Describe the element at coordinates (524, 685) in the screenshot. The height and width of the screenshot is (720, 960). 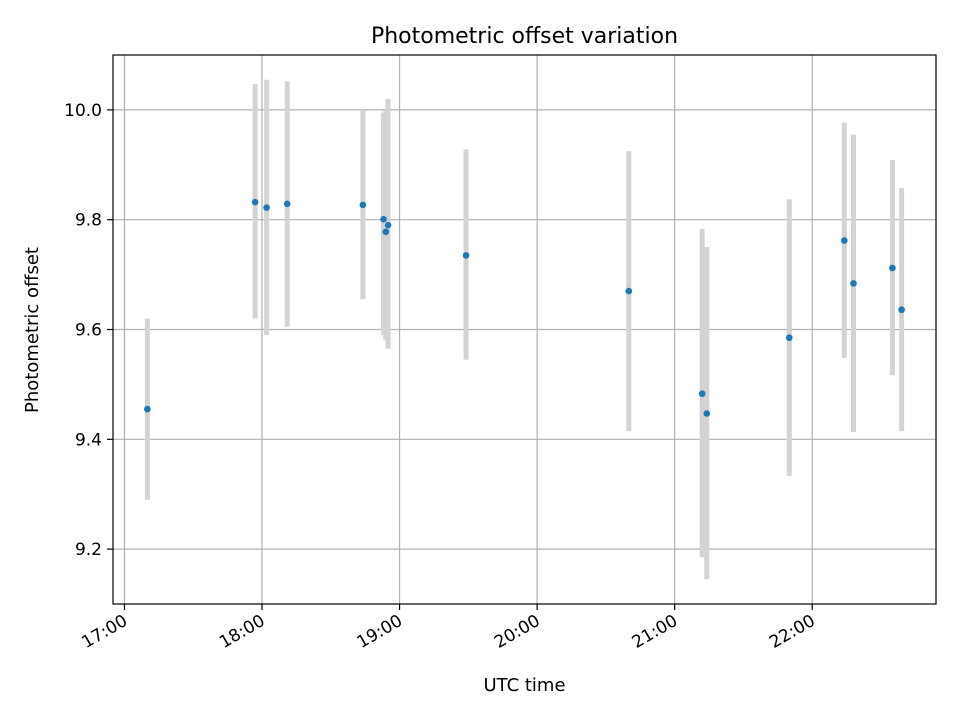
I see `x-axis-label: UTC time` at that location.